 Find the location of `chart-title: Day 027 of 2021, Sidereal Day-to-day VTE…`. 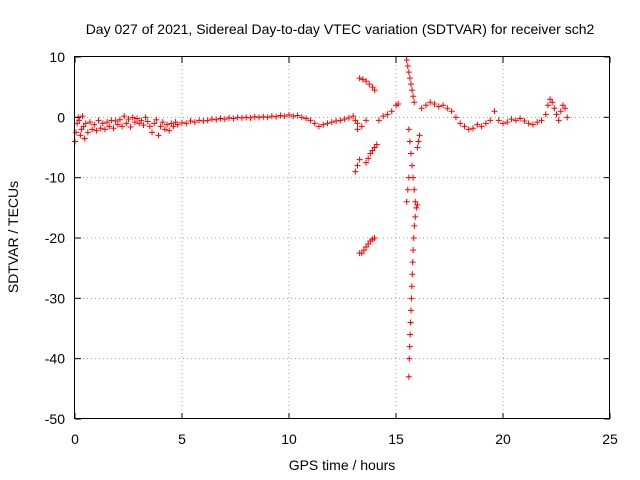

chart-title: Day 027 of 2021, Sidereal Day-to-day VTE… is located at coordinates (340, 29).